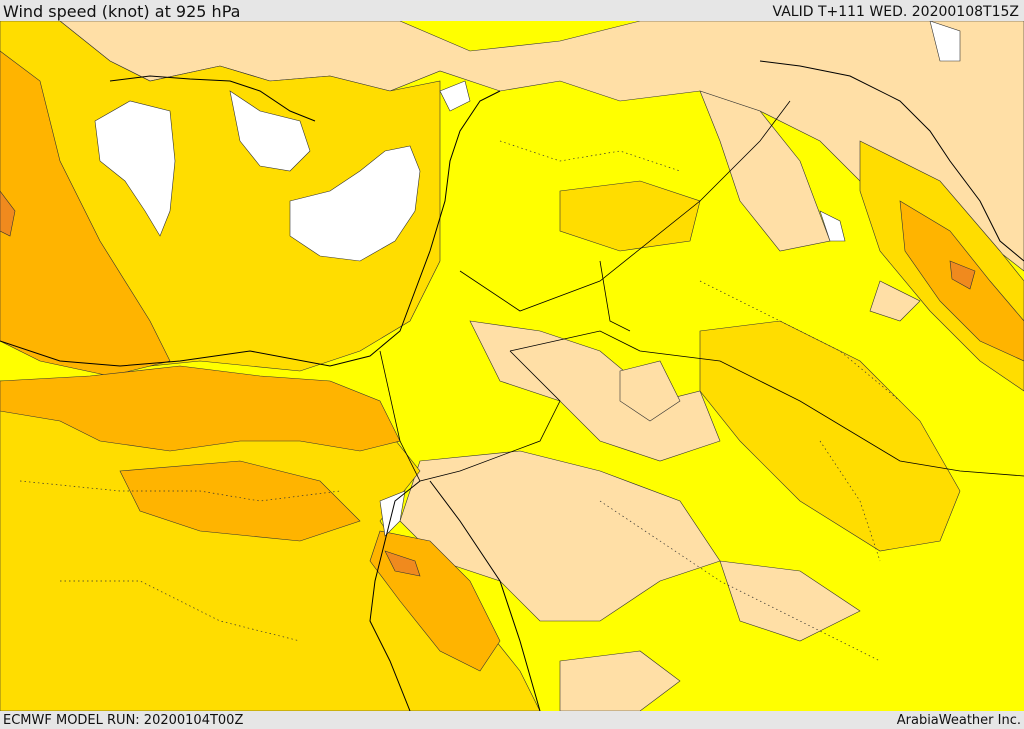  Describe the element at coordinates (123, 720) in the screenshot. I see `model-run-label: ECMWF MODEL RUN: 20200104T00Z` at that location.